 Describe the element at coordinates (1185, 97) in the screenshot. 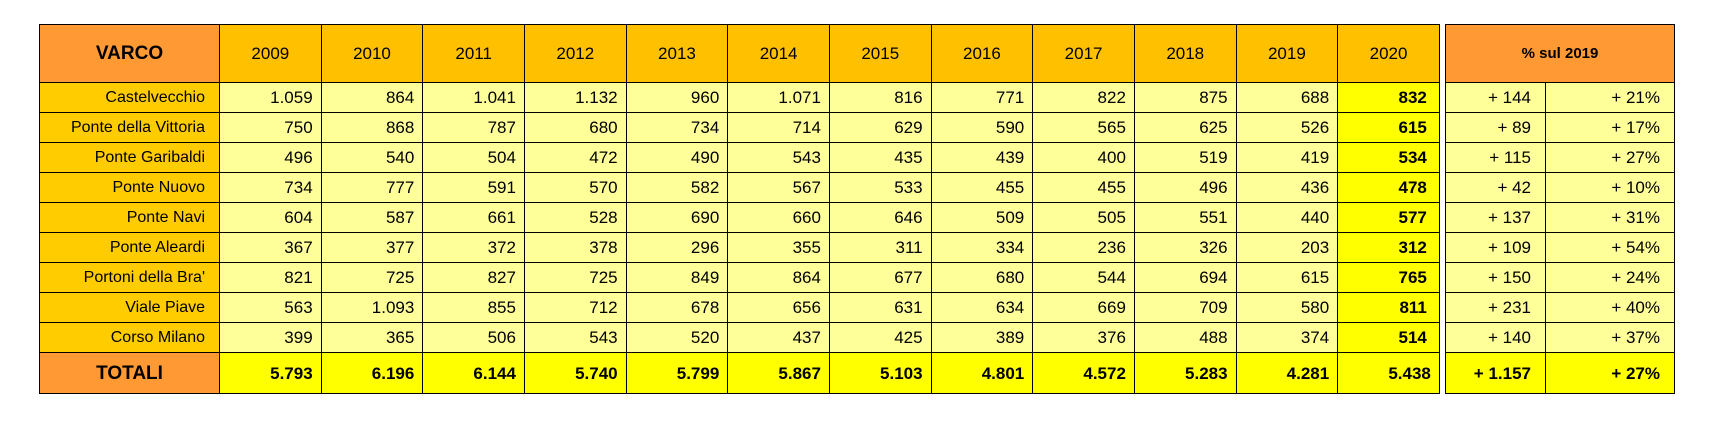

I see `value-cell: 875` at that location.